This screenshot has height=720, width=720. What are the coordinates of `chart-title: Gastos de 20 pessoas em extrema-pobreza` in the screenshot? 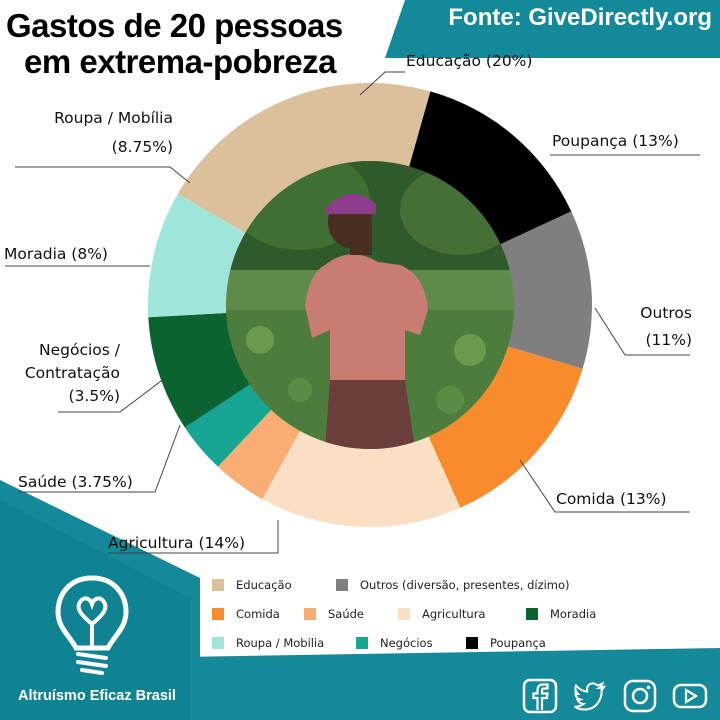 It's located at (191, 44).